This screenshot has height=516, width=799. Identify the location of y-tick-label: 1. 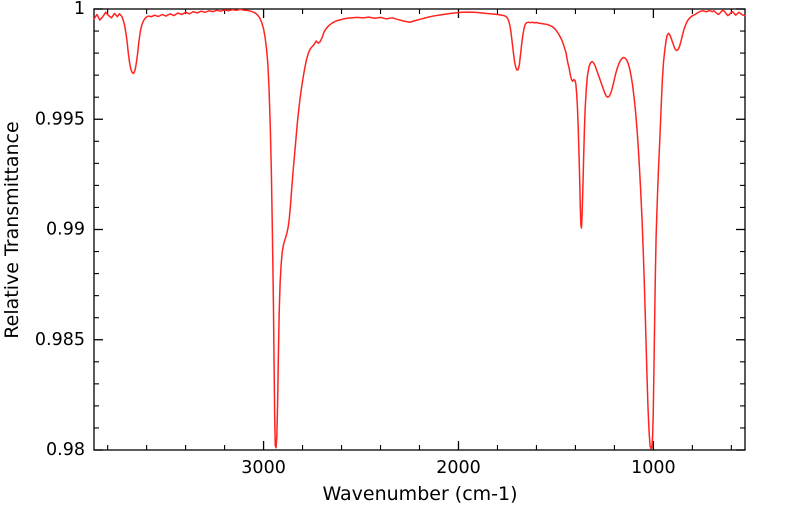
(79, 9).